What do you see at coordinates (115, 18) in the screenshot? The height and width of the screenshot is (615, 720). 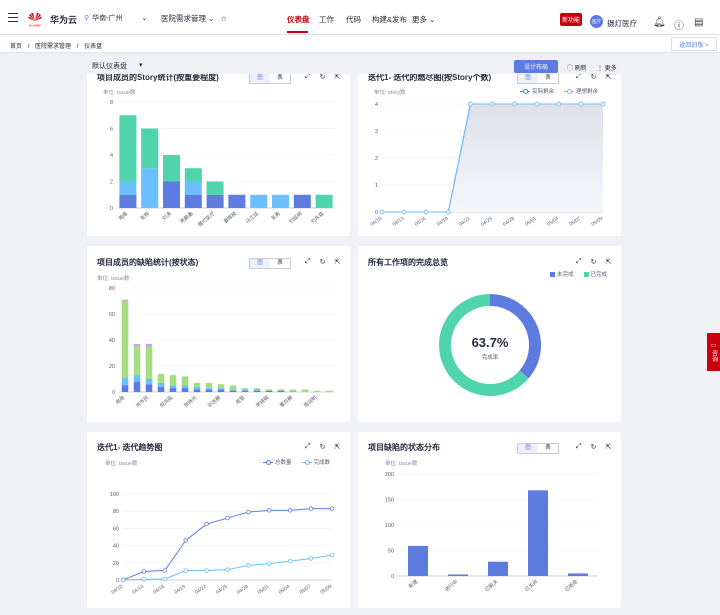 I see `region-selector: ⚲ 华南-广州 ⌄` at bounding box center [115, 18].